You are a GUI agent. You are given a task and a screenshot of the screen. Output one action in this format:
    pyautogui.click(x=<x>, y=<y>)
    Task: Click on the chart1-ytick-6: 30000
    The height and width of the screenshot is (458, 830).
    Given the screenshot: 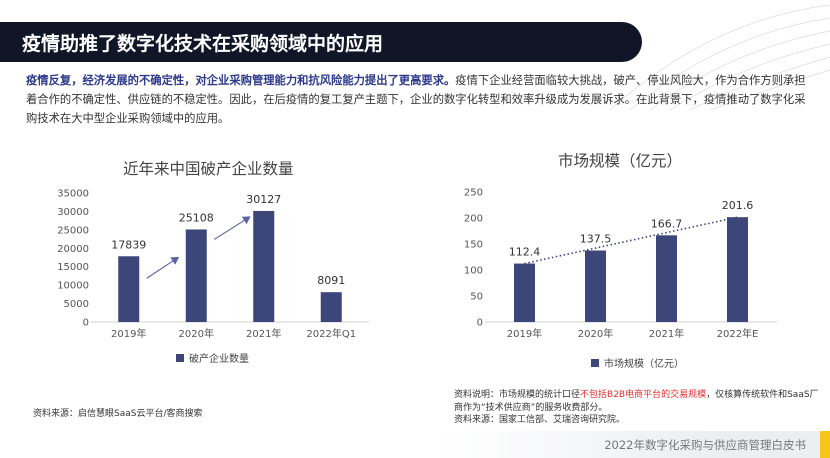 What is the action you would take?
    pyautogui.click(x=73, y=212)
    